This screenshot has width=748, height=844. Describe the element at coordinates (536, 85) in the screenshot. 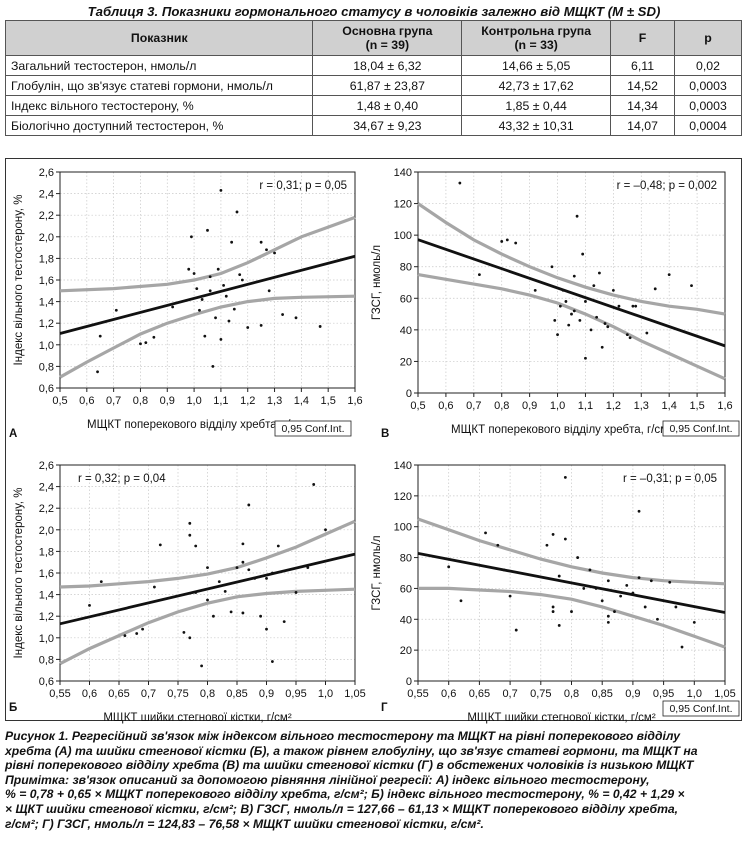

I see `cell-control-group: 42,73 ± 17,62` at that location.